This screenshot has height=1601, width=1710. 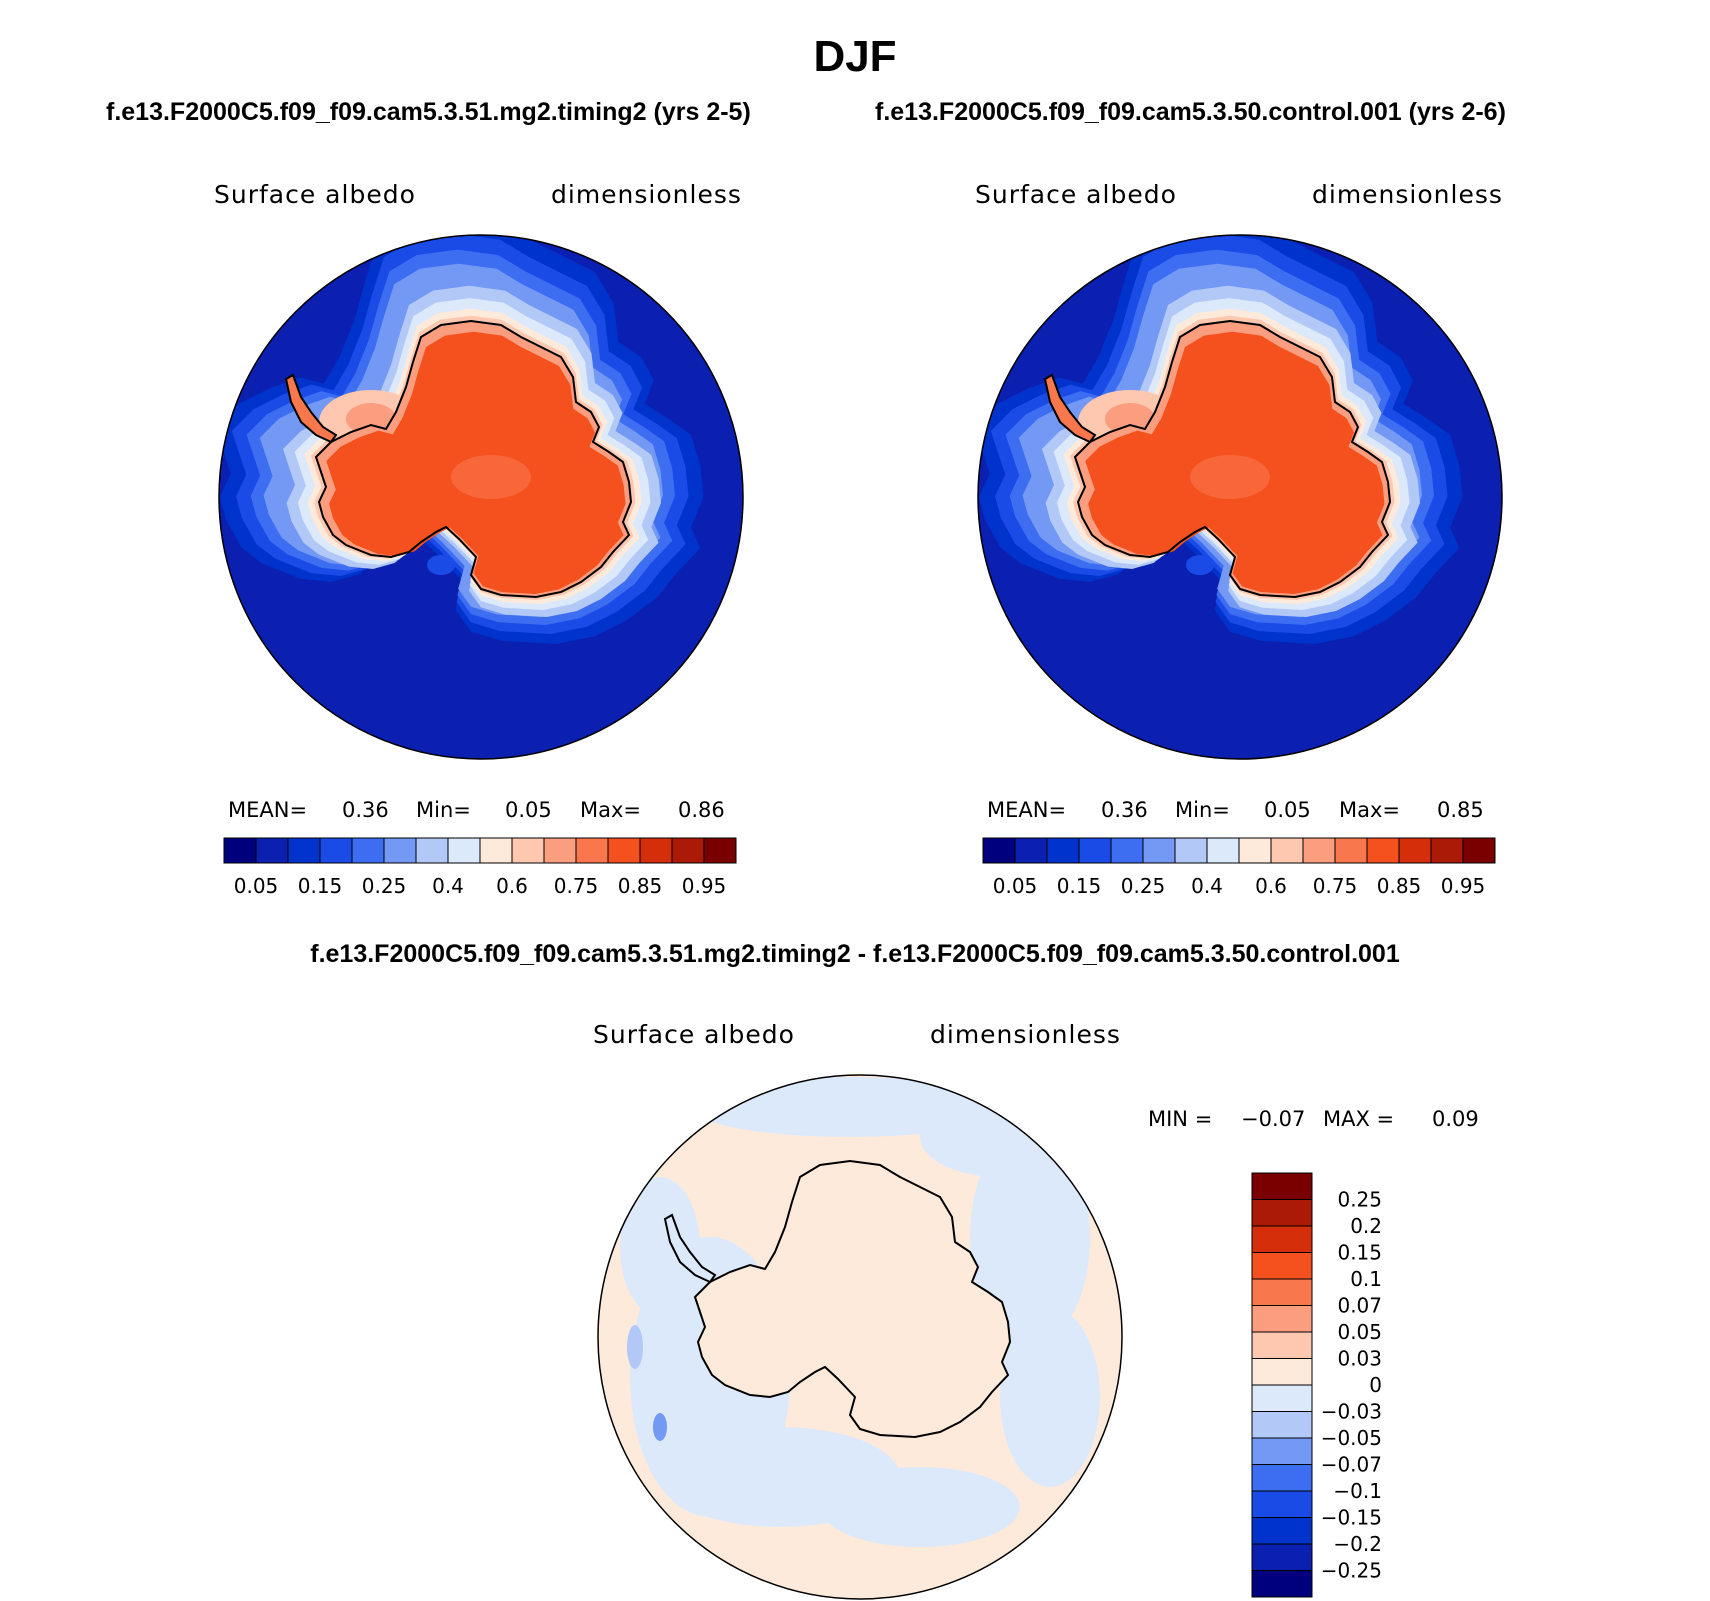 What do you see at coordinates (1357, 1491) in the screenshot?
I see `colorbar-tick-label: −0.1` at bounding box center [1357, 1491].